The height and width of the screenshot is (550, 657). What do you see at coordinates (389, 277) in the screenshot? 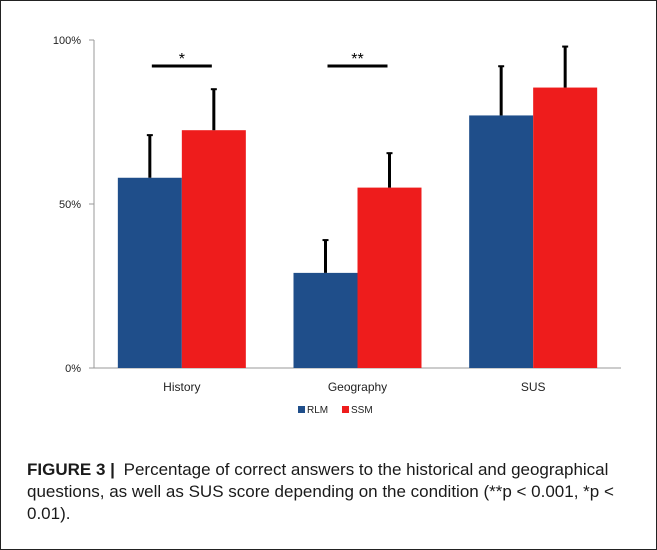
I see `bar-ssm-geography` at bounding box center [389, 277].